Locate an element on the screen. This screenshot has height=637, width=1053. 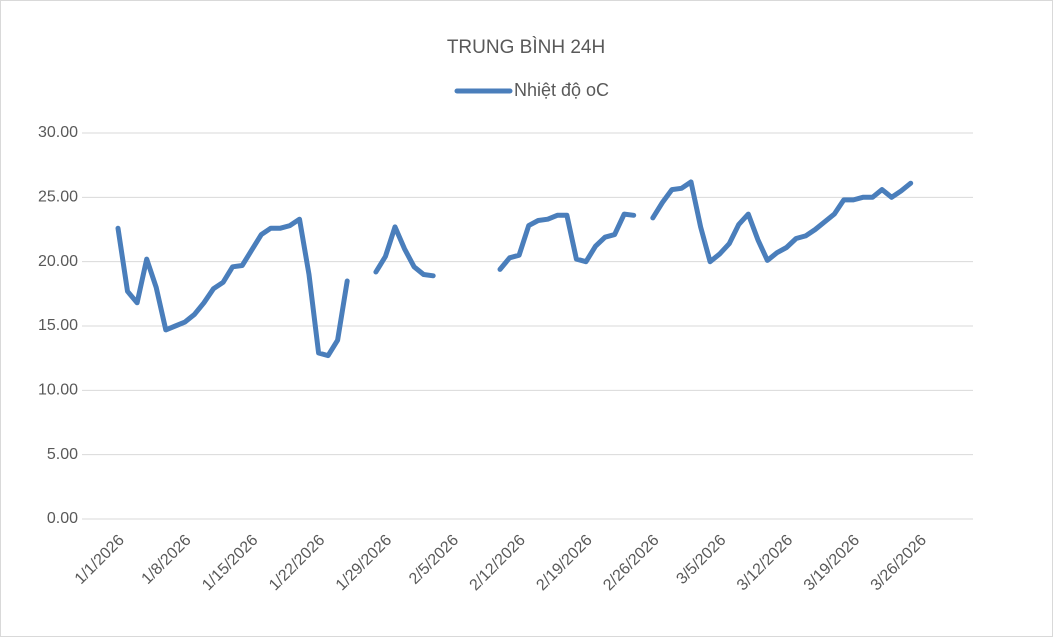
y-tick-label: 30.00 is located at coordinates (58, 132).